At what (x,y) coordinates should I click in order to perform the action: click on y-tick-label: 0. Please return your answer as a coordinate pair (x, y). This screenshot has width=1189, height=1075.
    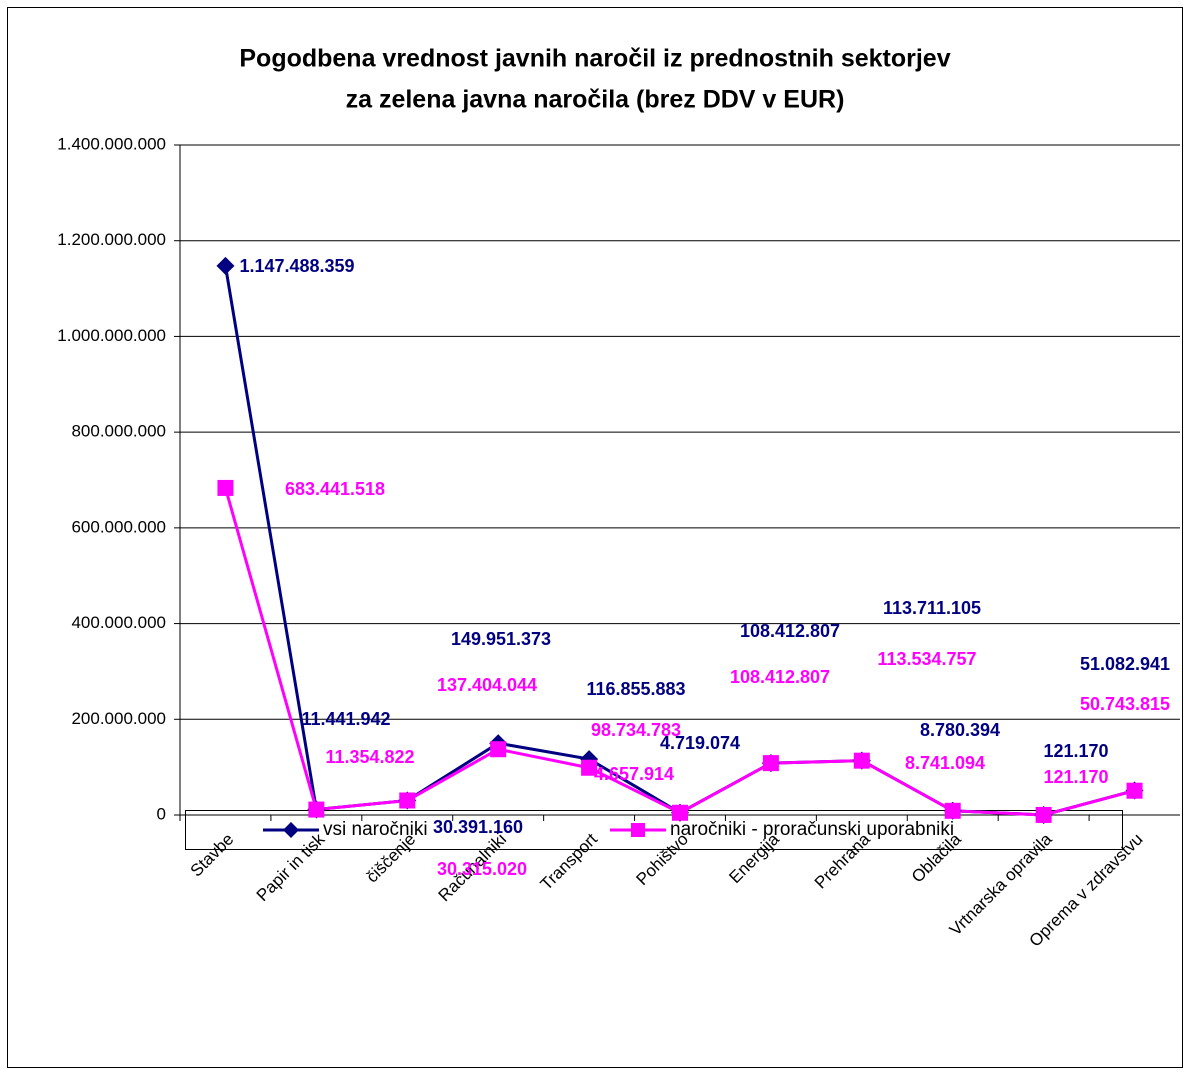
    Looking at the image, I should click on (161, 813).